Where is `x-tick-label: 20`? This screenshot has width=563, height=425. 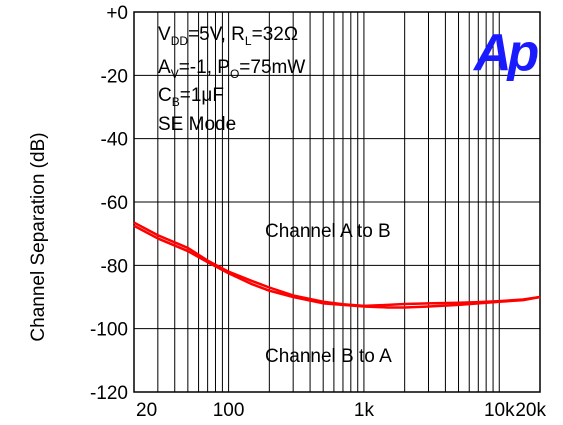
x-tick-label: 20 is located at coordinates (146, 410).